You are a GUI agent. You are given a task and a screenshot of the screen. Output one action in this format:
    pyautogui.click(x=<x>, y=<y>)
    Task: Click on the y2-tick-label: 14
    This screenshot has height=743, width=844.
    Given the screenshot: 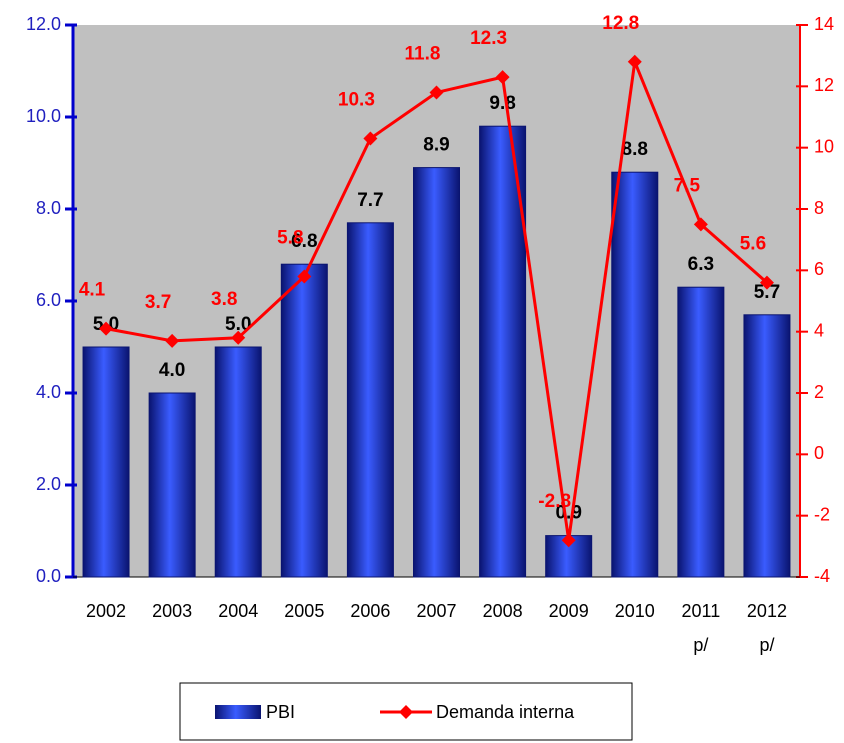 What is the action you would take?
    pyautogui.click(x=824, y=24)
    